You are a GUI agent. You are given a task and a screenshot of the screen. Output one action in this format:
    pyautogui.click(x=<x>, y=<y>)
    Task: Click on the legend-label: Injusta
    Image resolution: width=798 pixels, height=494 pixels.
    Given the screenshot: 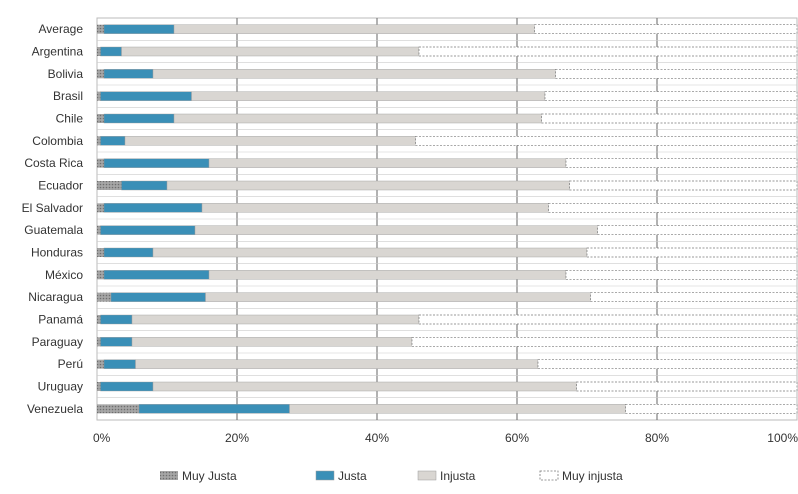 What is the action you would take?
    pyautogui.click(x=458, y=476)
    